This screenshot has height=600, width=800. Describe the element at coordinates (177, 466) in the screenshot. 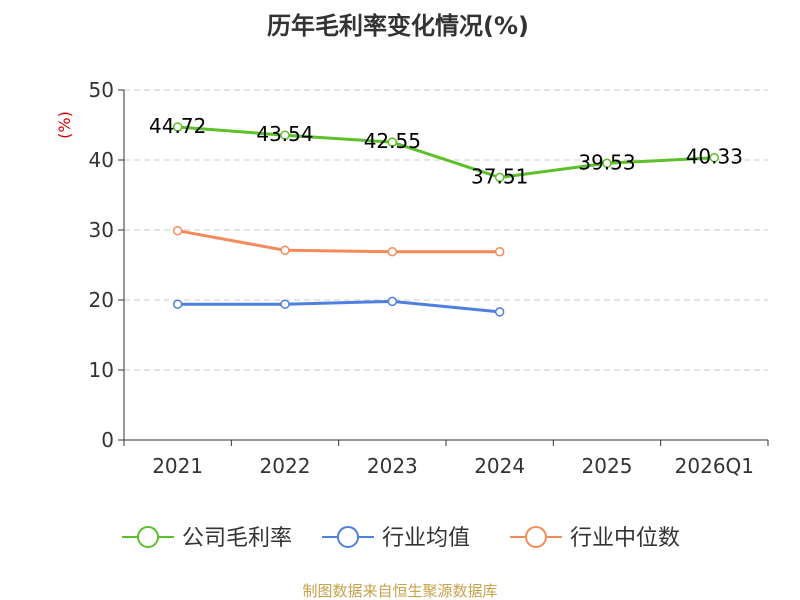

I see `x-tick-label: 2021` at that location.